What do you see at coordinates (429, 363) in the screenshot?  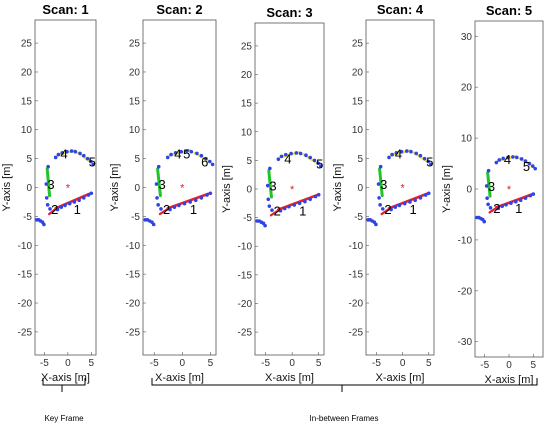 I see `x-tick-label: 5` at bounding box center [429, 363].